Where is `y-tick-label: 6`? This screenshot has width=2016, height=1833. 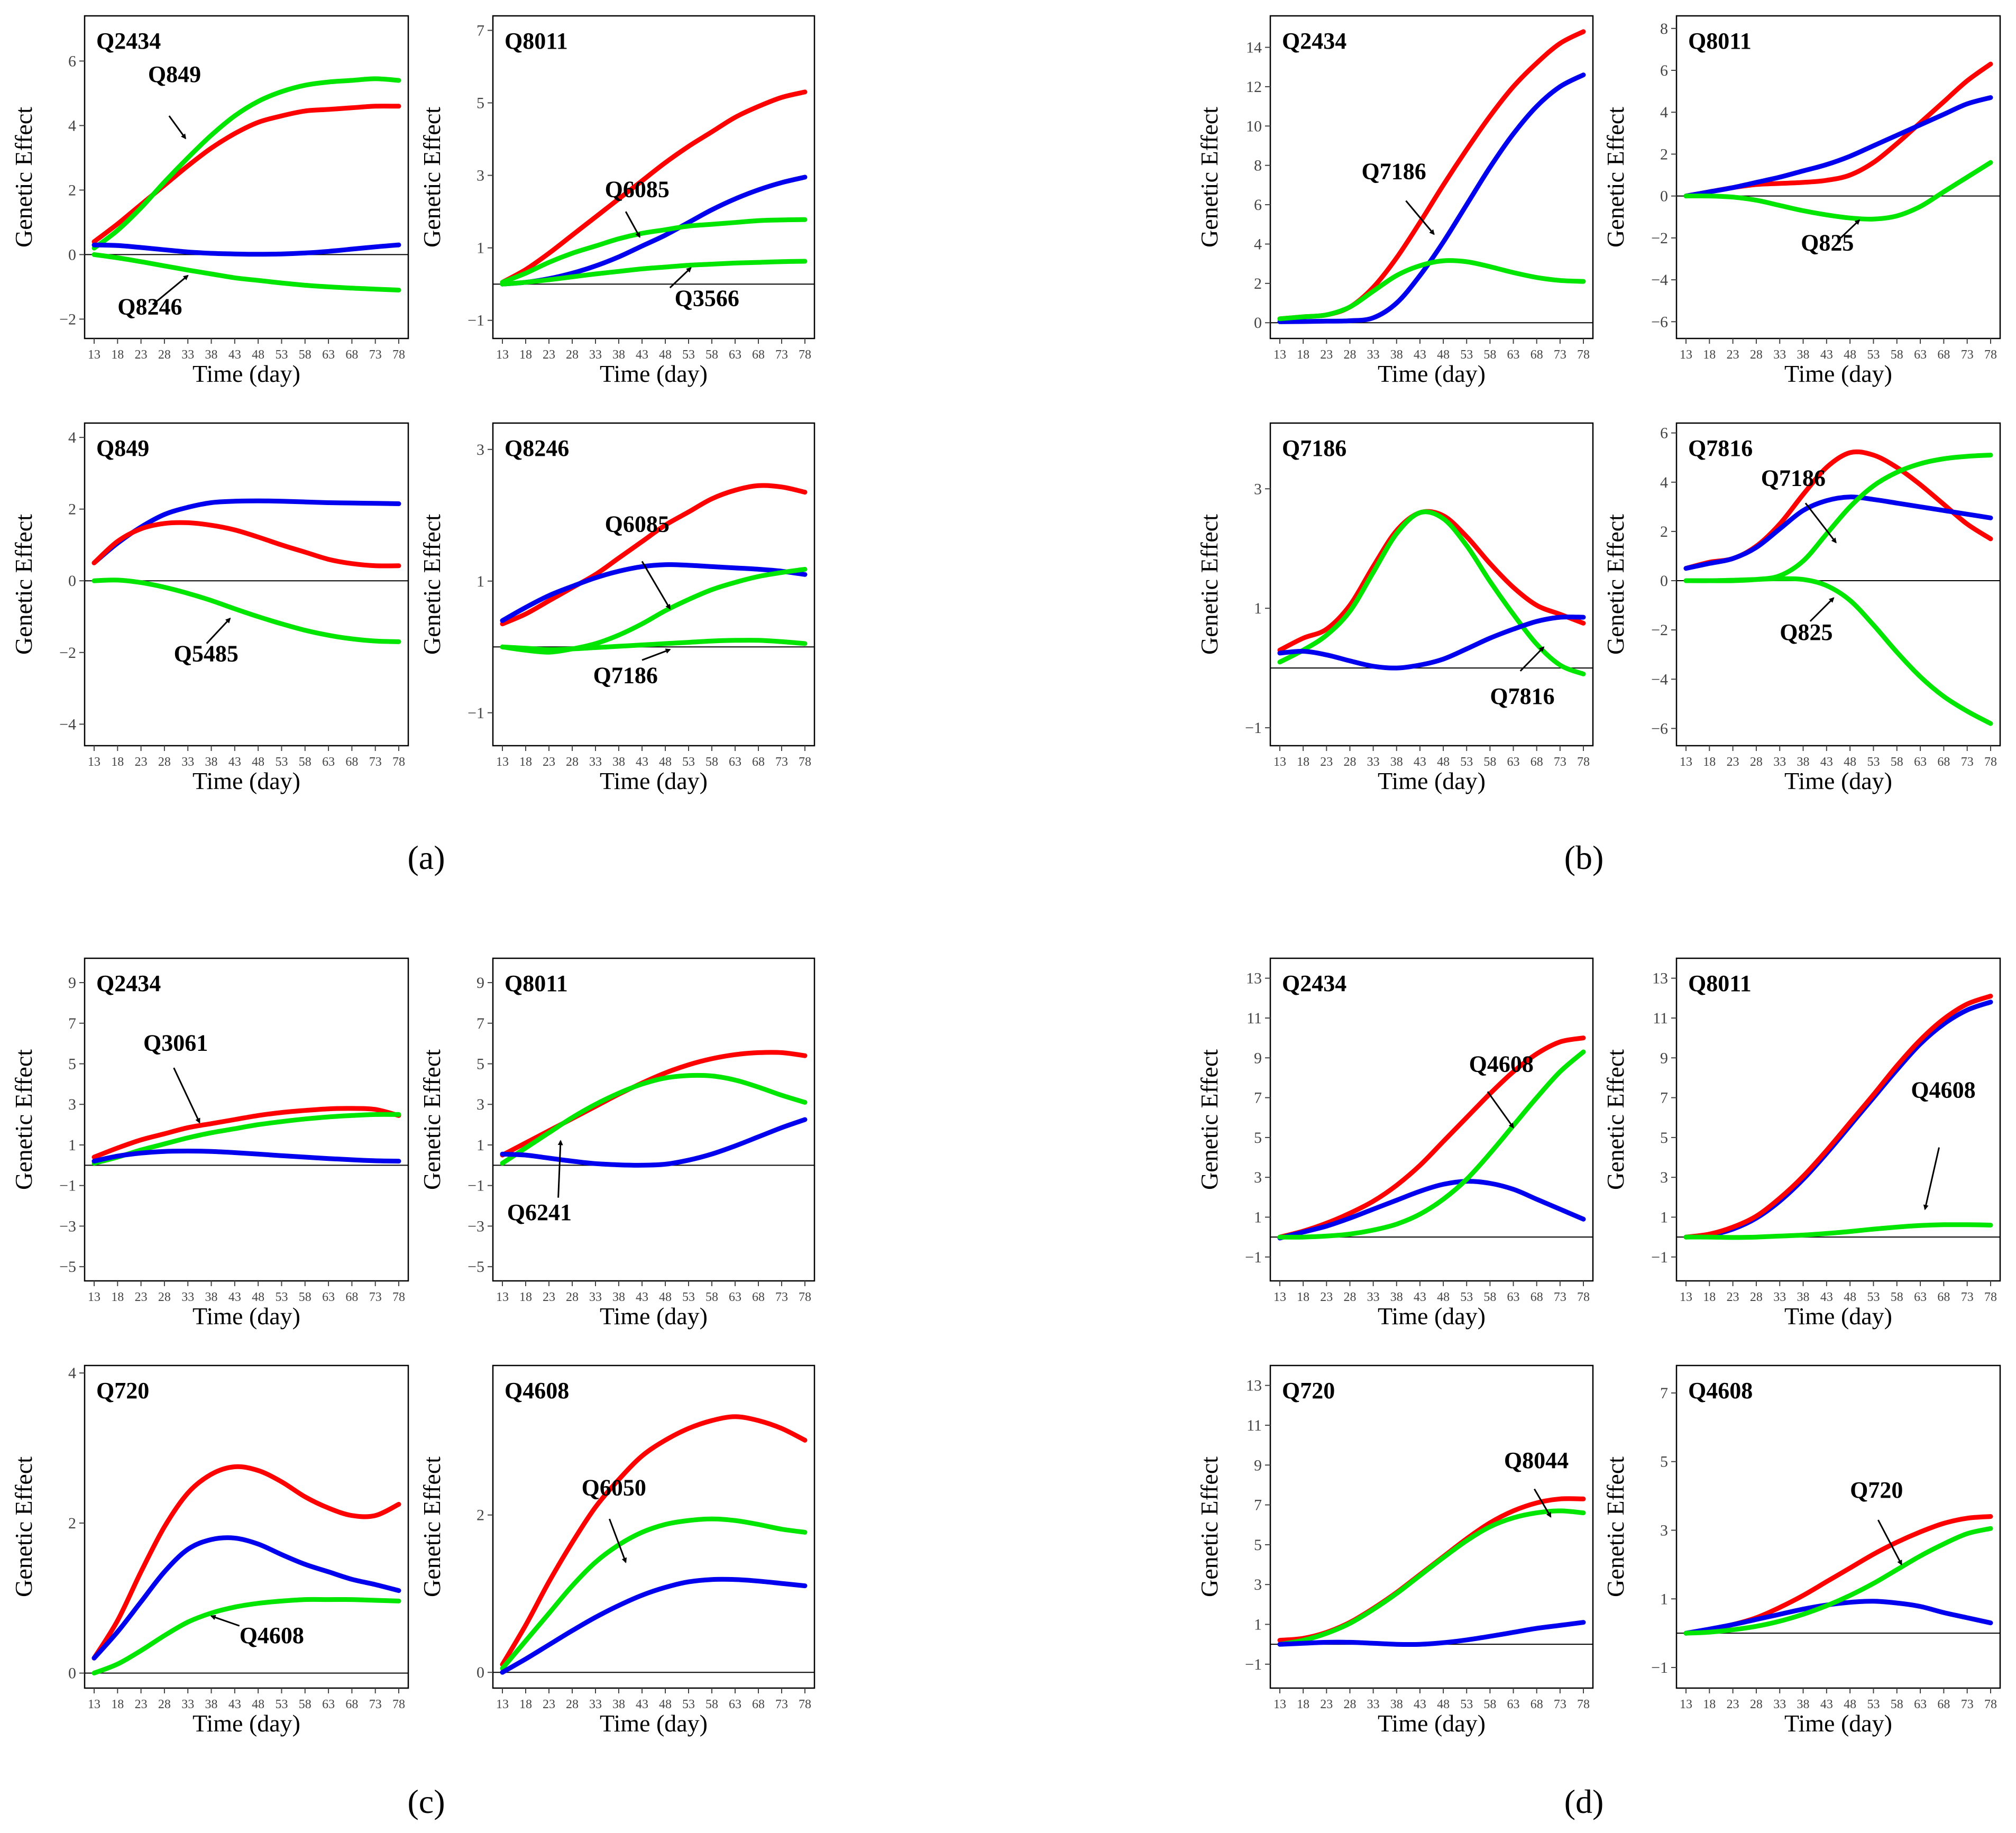
y-tick-label: 6 is located at coordinates (1664, 70).